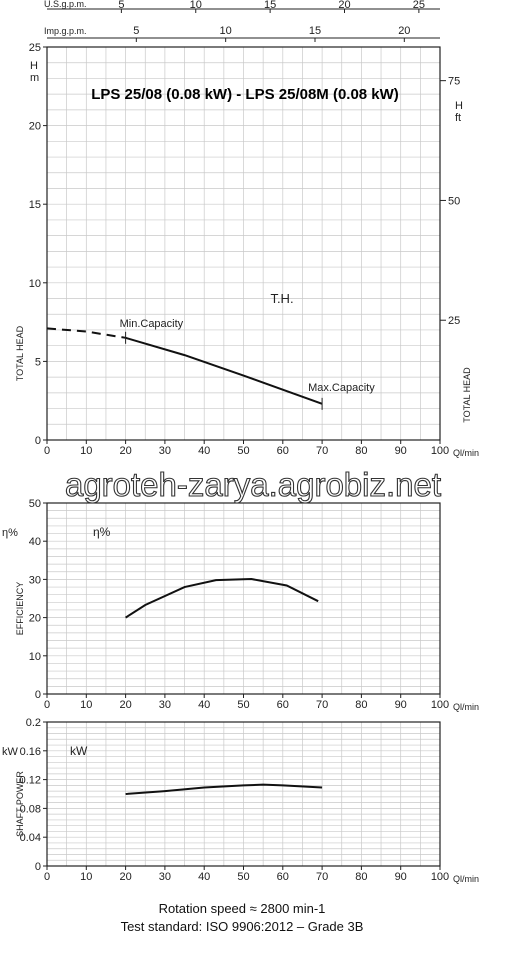  I want to click on top-flow-axes: U.S.g.p.m. Imp.g.p.m. 5 10 15 20 25 5 10 15 20, so click(242, 21).